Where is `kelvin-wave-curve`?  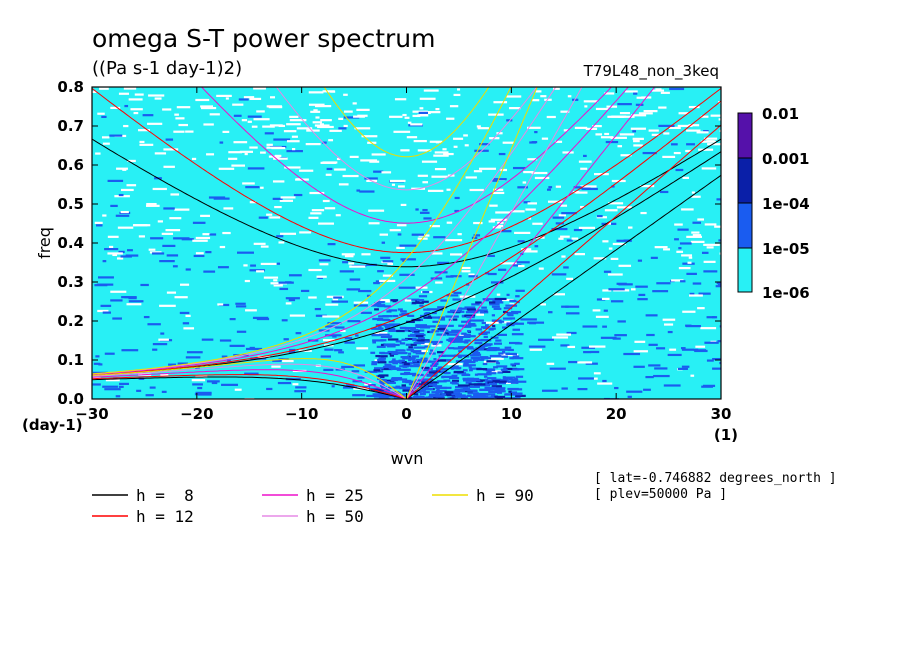
kelvin-wave-curve is located at coordinates (494, 243).